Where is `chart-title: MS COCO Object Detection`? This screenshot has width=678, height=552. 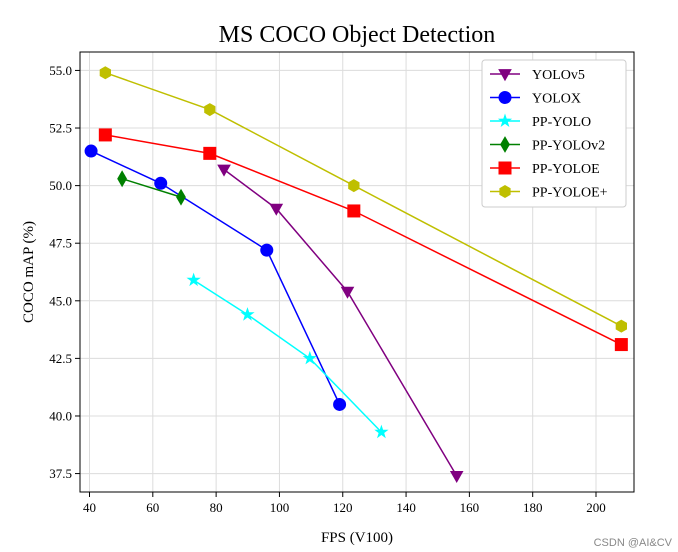
chart-title: MS COCO Object Detection is located at coordinates (357, 35).